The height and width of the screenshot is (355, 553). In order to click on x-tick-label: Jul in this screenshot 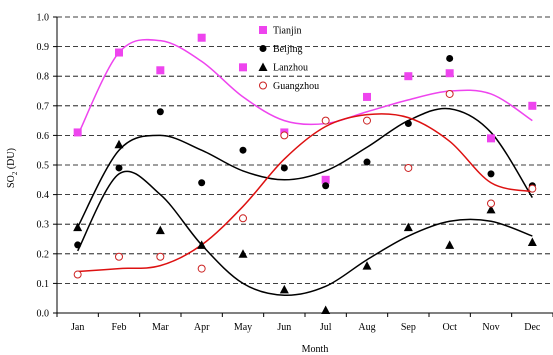, I will do `click(326, 327)`.